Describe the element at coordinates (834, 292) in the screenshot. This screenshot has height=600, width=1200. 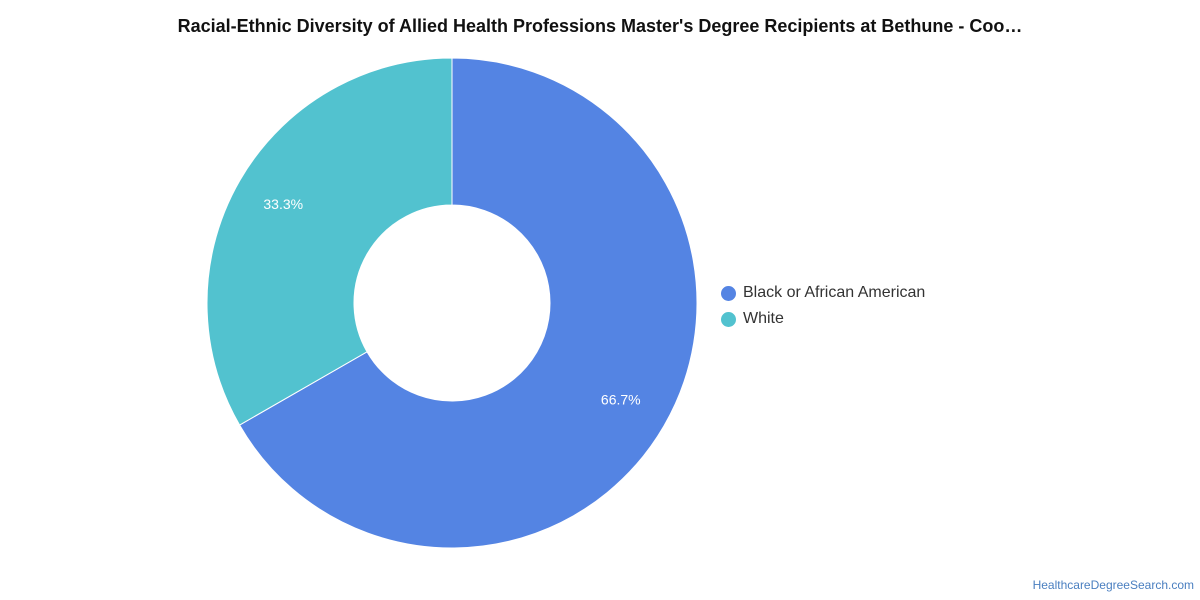
I see `legend-label: Black or African American` at that location.